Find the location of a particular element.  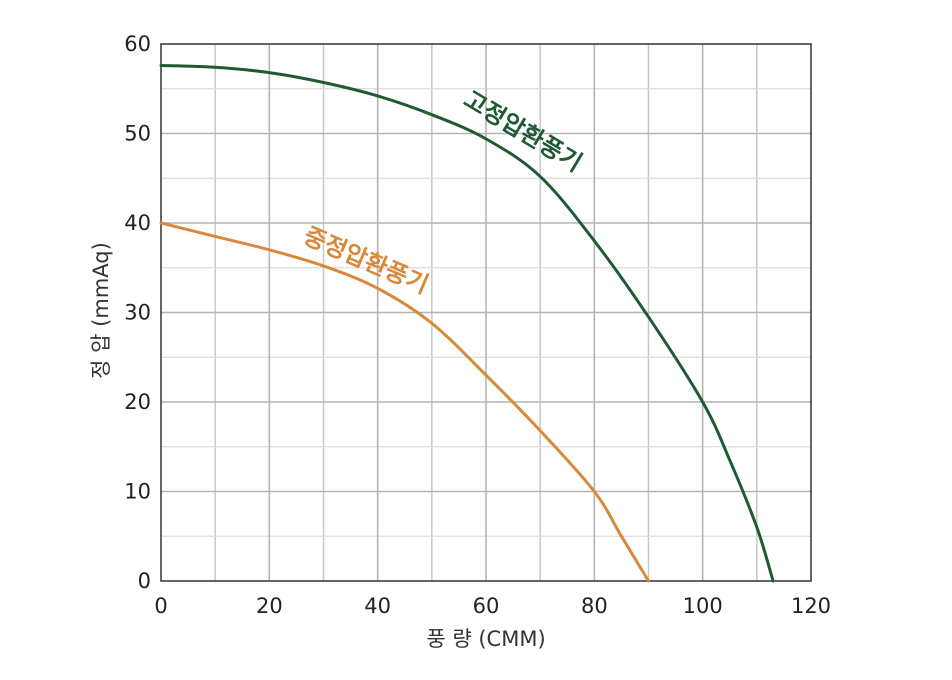

y-tick-label: 0 is located at coordinates (144, 581).